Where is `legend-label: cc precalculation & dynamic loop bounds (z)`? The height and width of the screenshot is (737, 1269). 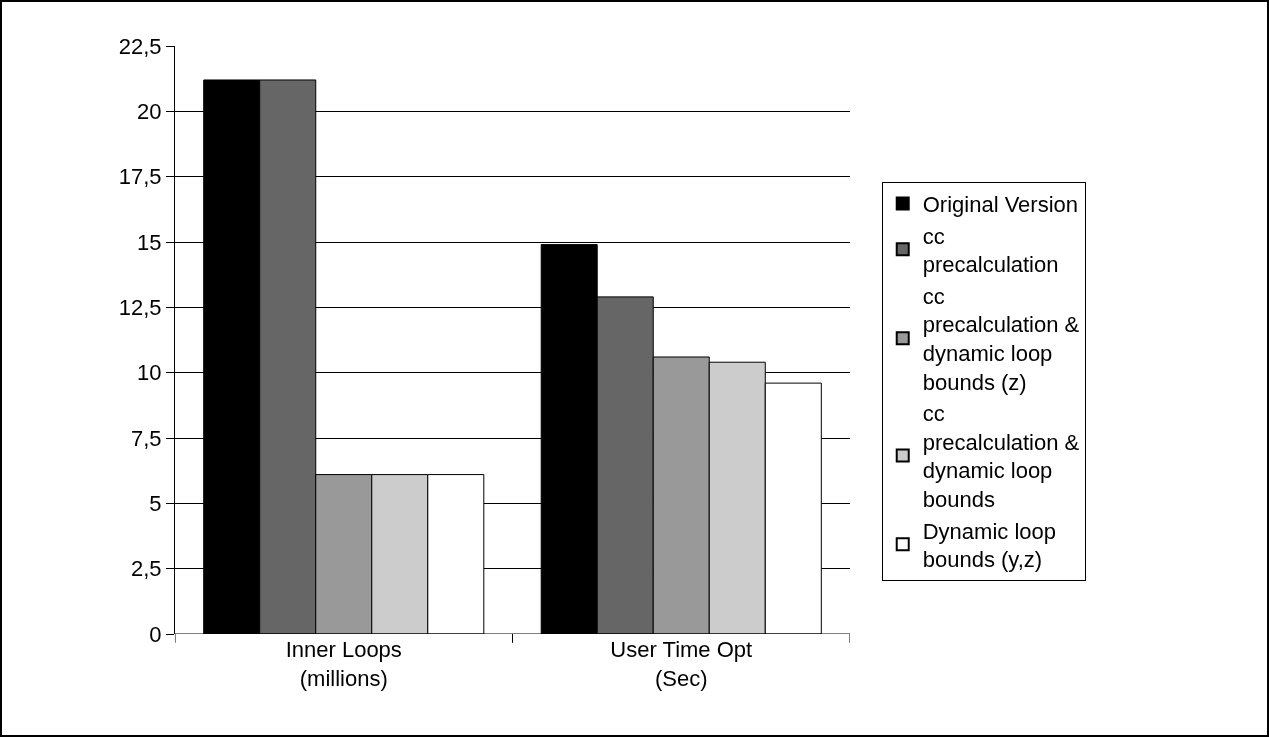 legend-label: cc precalculation & dynamic loop bounds (z) is located at coordinates (1001, 339).